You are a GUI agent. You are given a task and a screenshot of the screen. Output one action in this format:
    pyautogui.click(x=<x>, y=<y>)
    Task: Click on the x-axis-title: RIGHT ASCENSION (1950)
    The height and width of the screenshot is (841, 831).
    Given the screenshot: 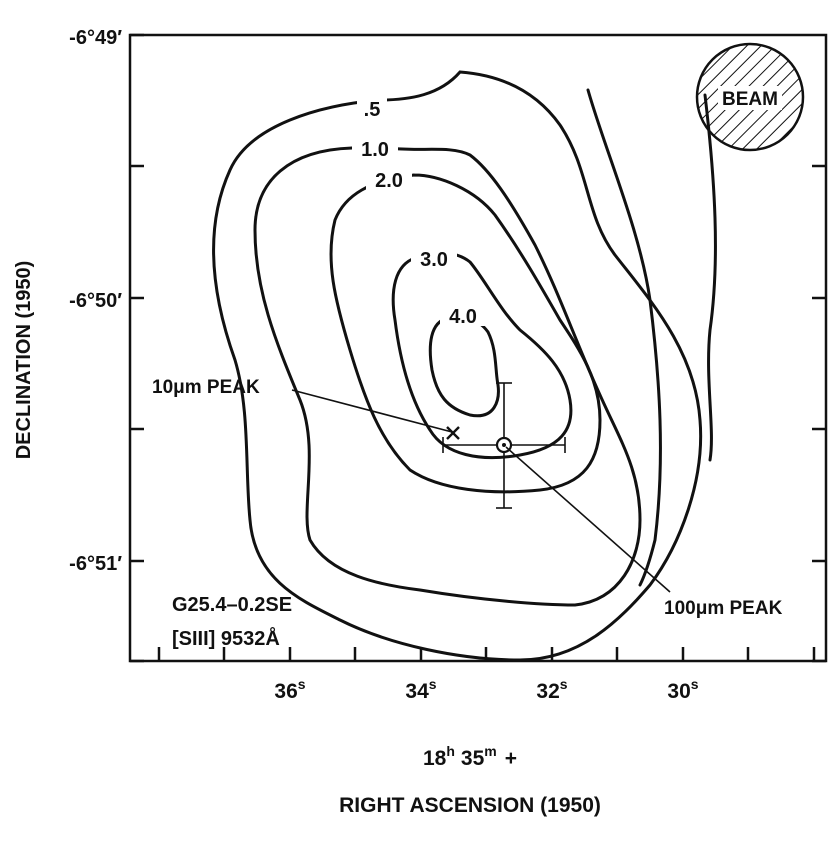 What is the action you would take?
    pyautogui.click(x=470, y=805)
    